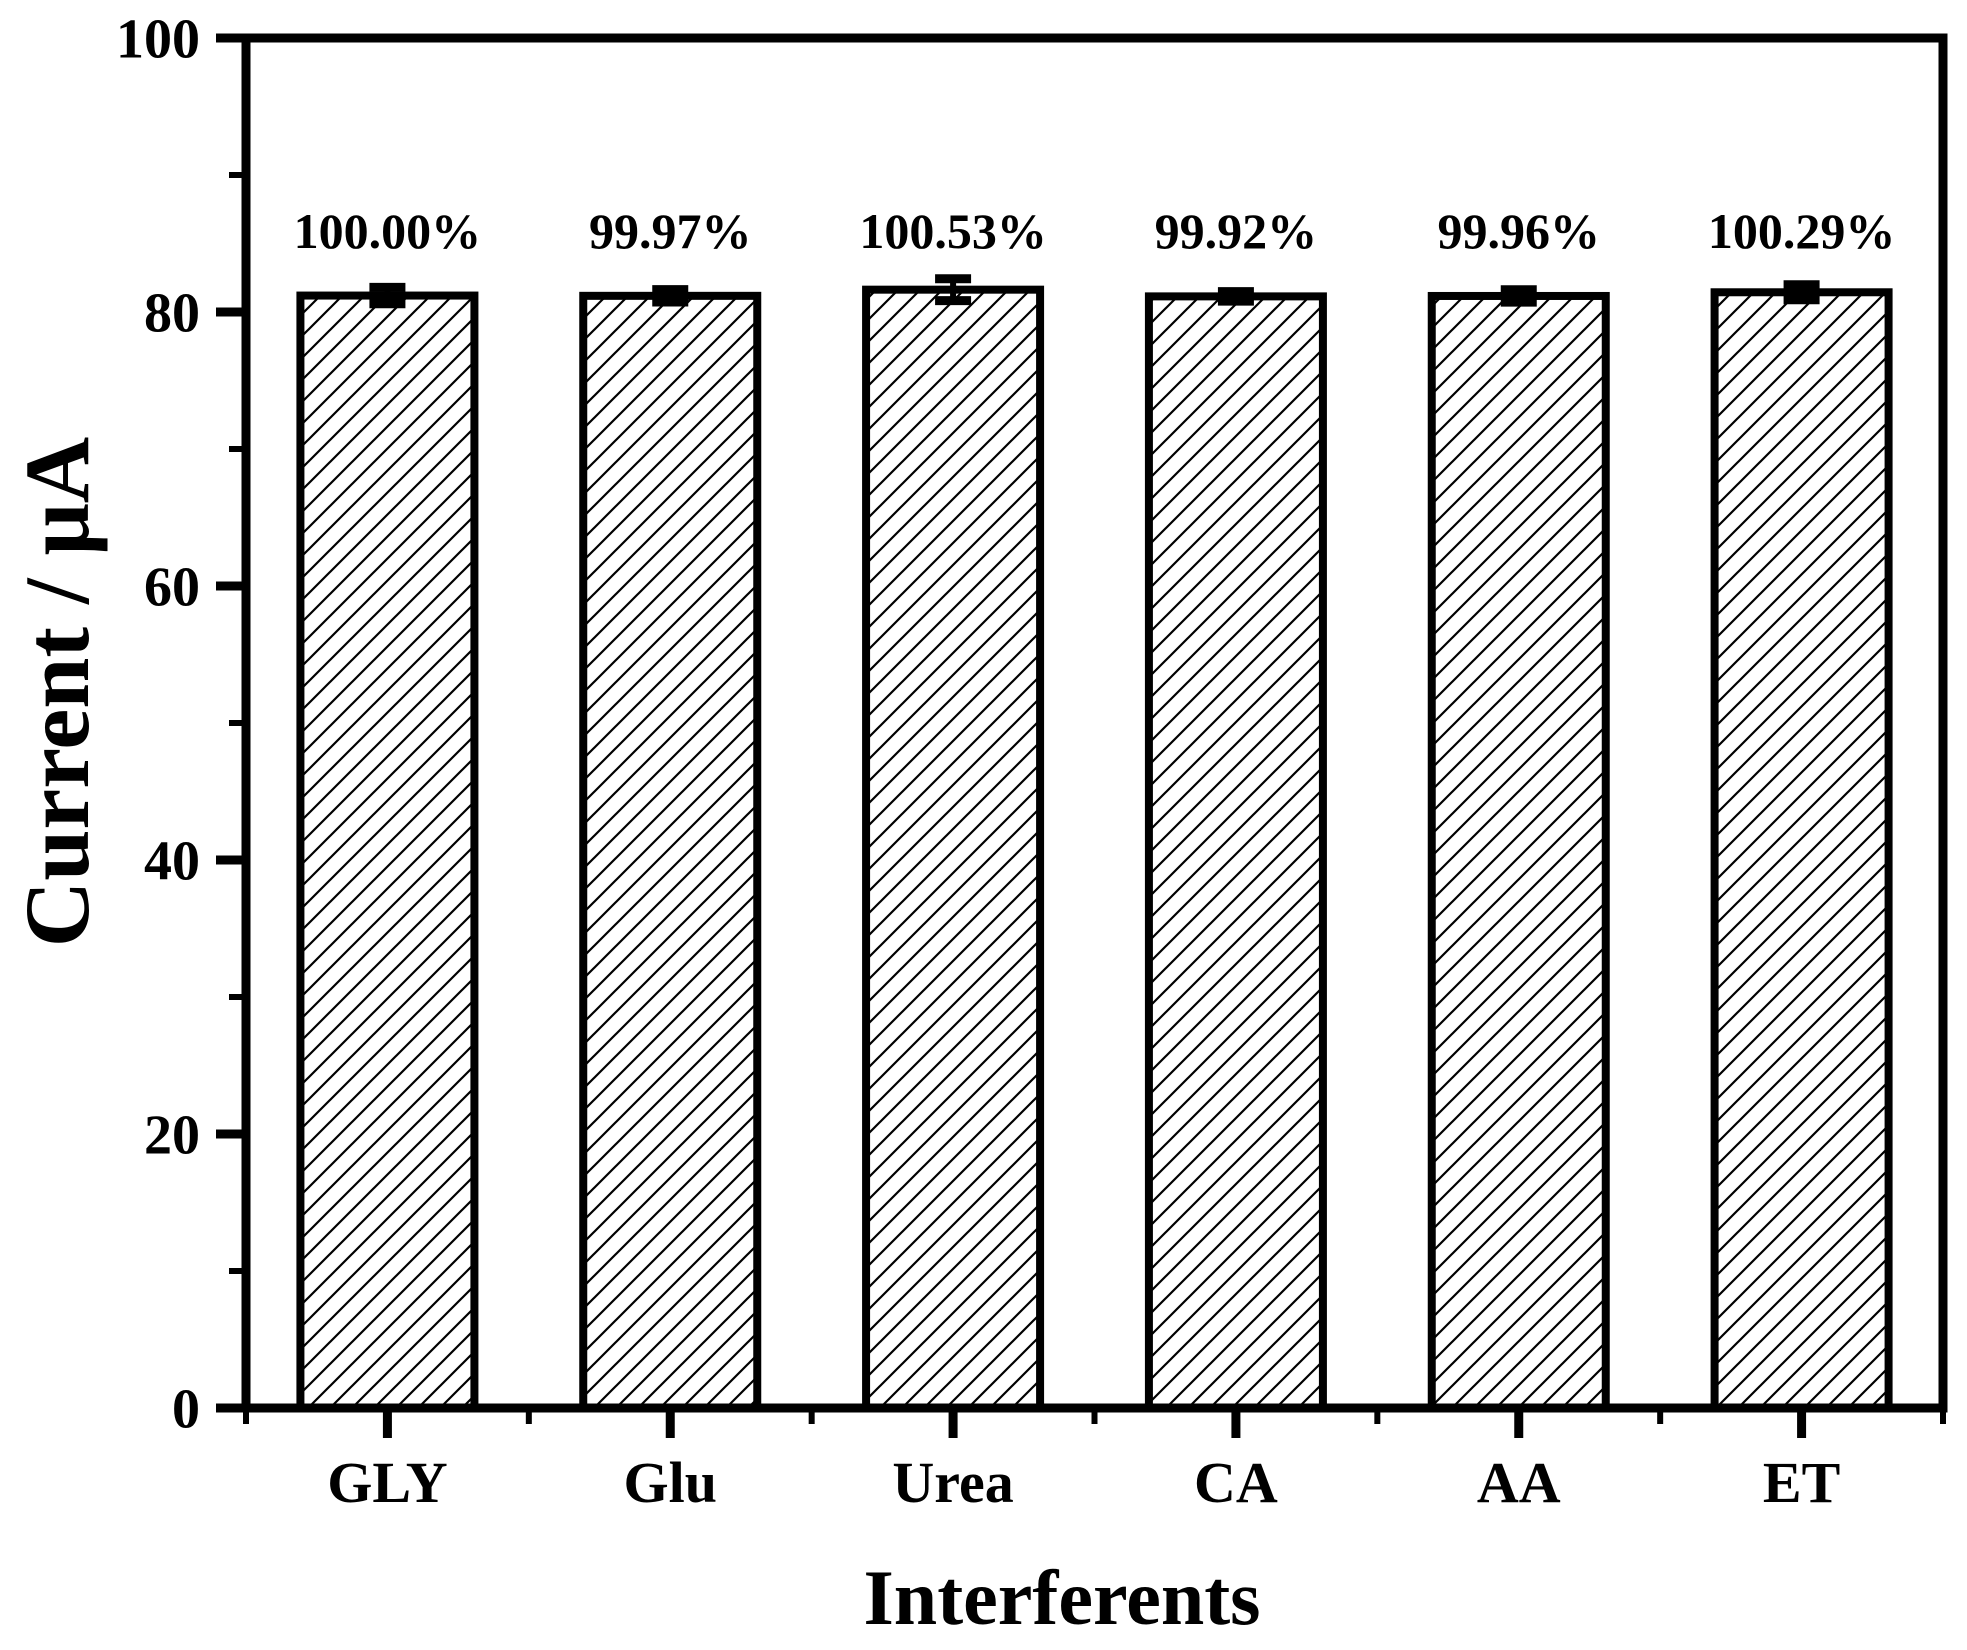 Image resolution: width=1967 pixels, height=1650 pixels. What do you see at coordinates (671, 1482) in the screenshot?
I see `x-tick-label-Glu: Glu` at bounding box center [671, 1482].